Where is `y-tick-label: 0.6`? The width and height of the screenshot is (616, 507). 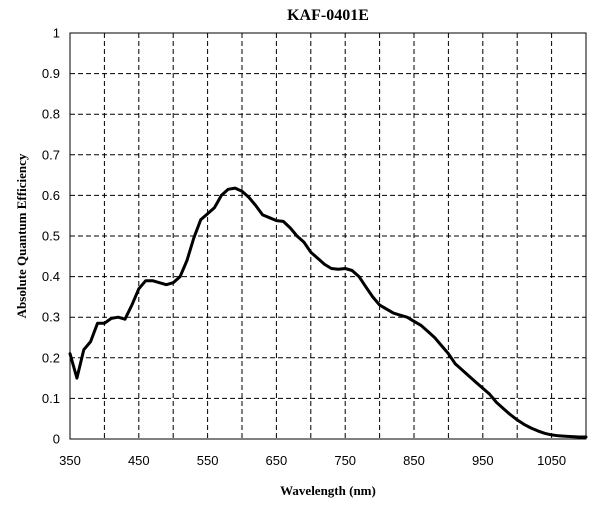
y-tick-label: 0.6 is located at coordinates (51, 195).